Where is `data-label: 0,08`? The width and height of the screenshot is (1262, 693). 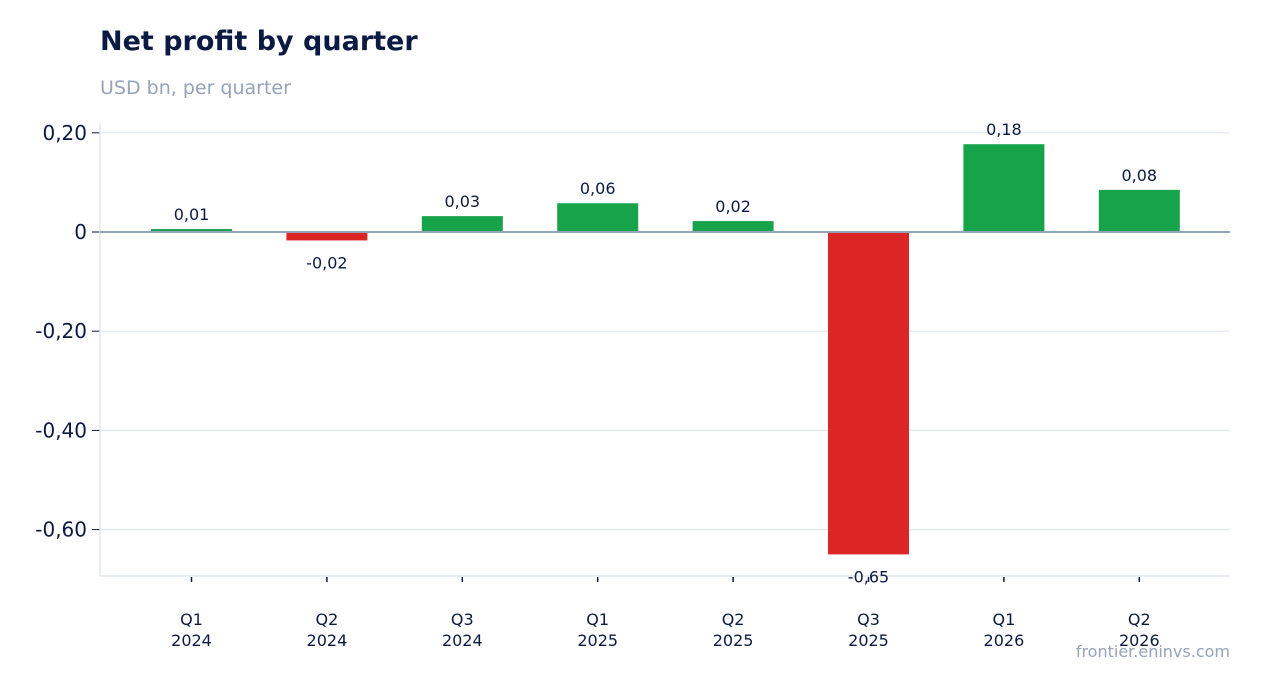 data-label: 0,08 is located at coordinates (1139, 175).